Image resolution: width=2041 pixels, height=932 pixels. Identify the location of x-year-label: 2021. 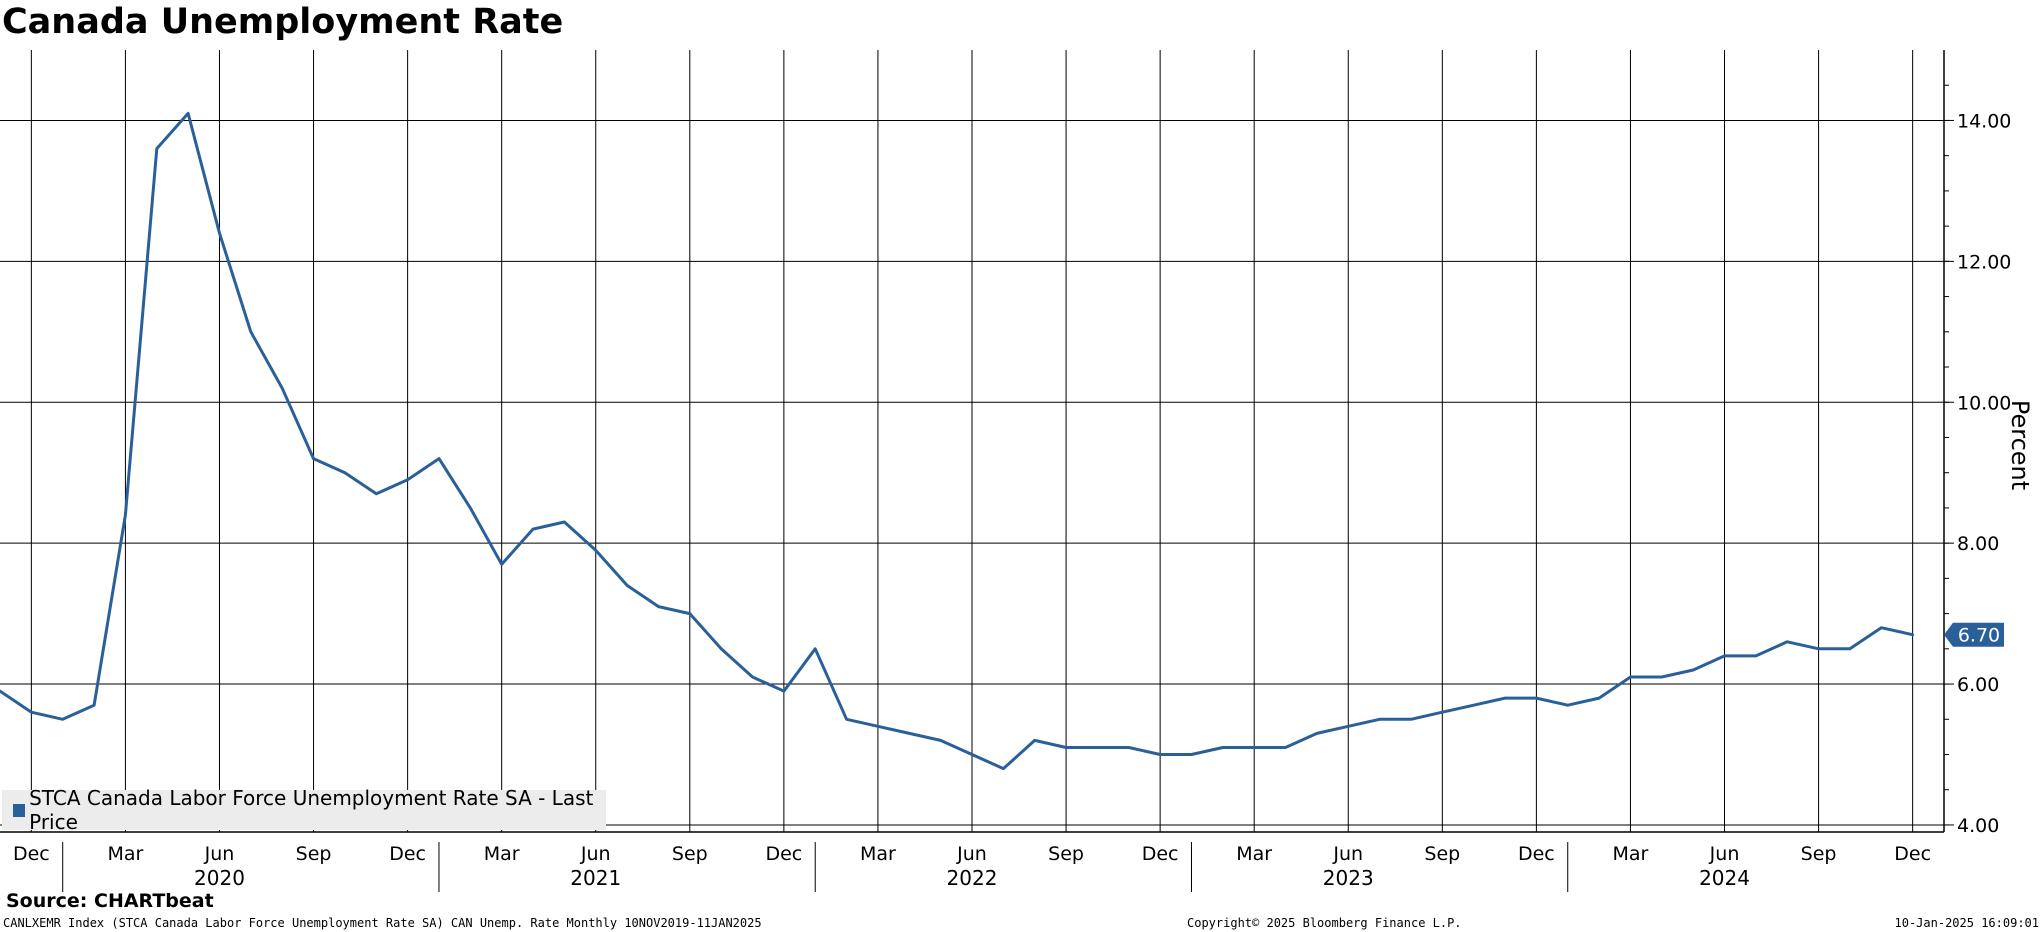
(595, 878).